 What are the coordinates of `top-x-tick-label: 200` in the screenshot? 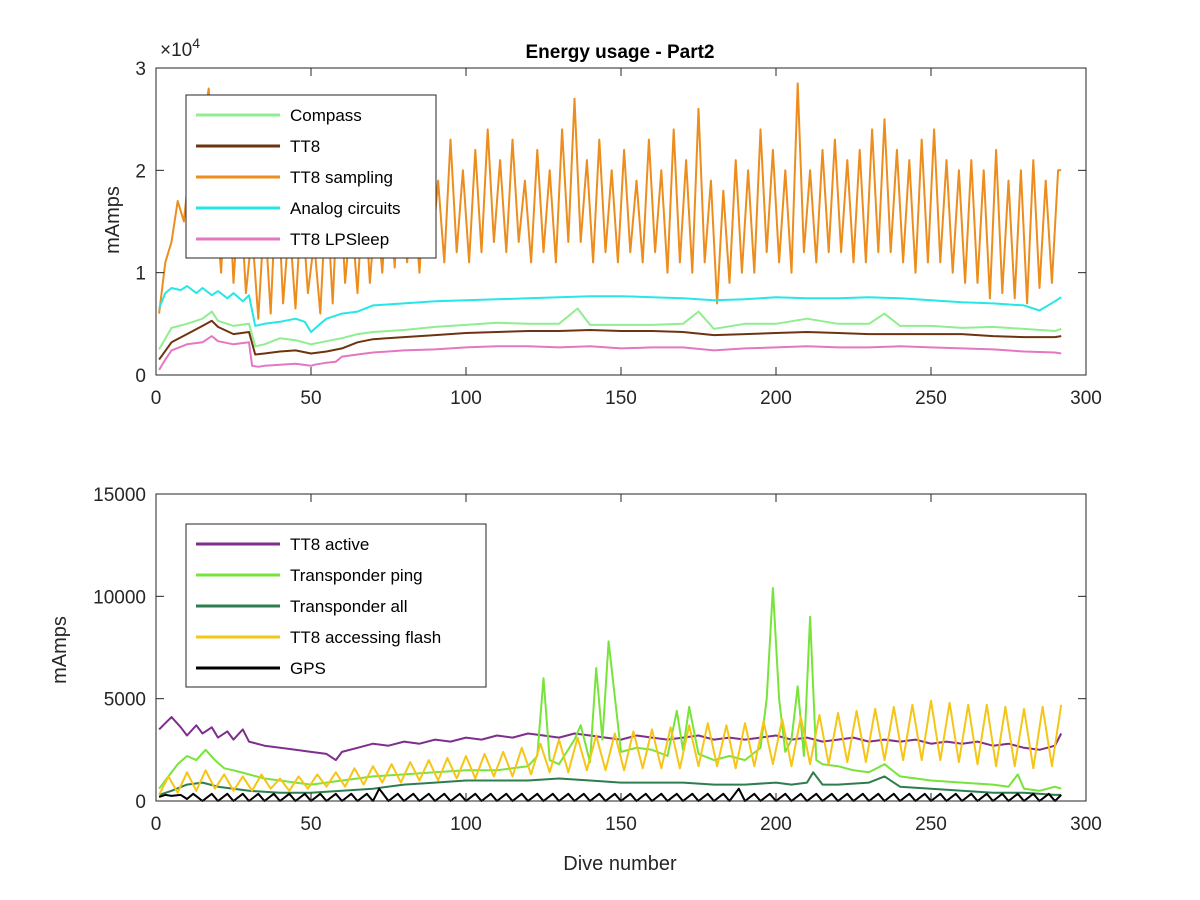 It's located at (776, 398).